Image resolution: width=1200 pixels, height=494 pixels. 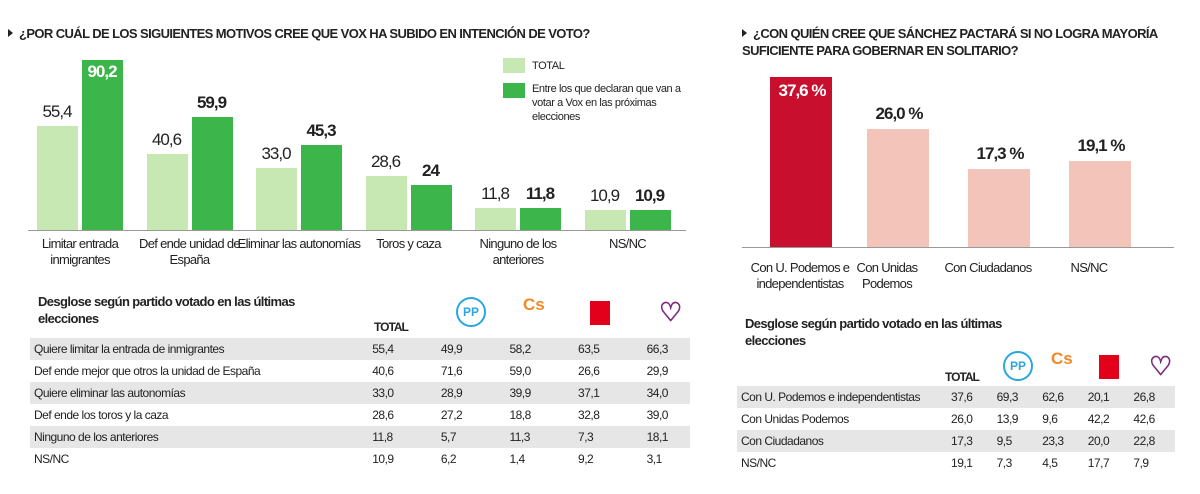 What do you see at coordinates (1144, 419) in the screenshot?
I see `table-cell: 42,6` at bounding box center [1144, 419].